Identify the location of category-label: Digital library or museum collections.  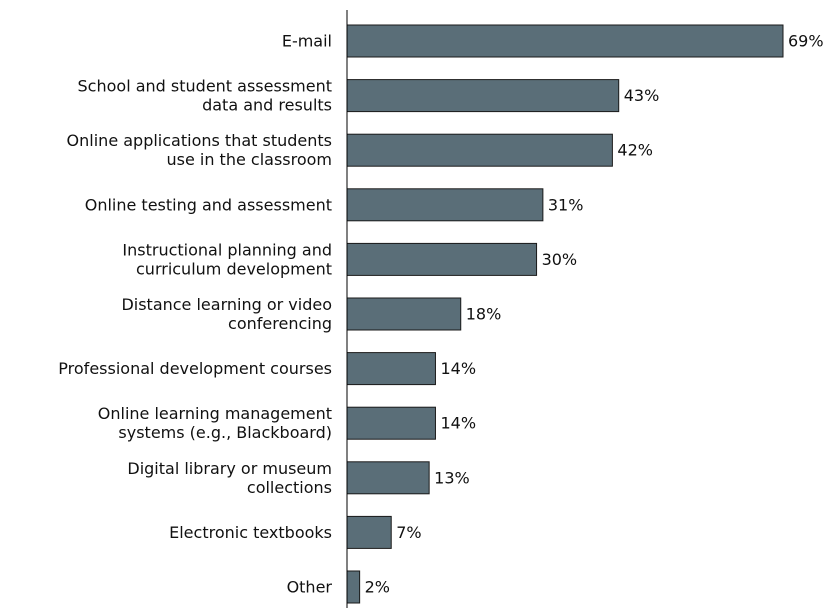
(229, 478).